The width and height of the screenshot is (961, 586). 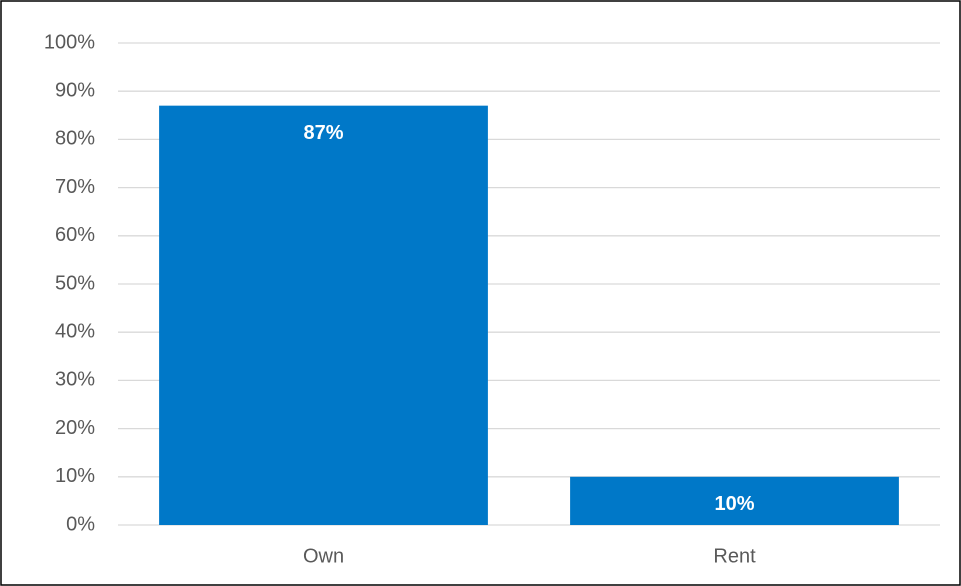 I want to click on y-tick-label: 80%, so click(x=75, y=139).